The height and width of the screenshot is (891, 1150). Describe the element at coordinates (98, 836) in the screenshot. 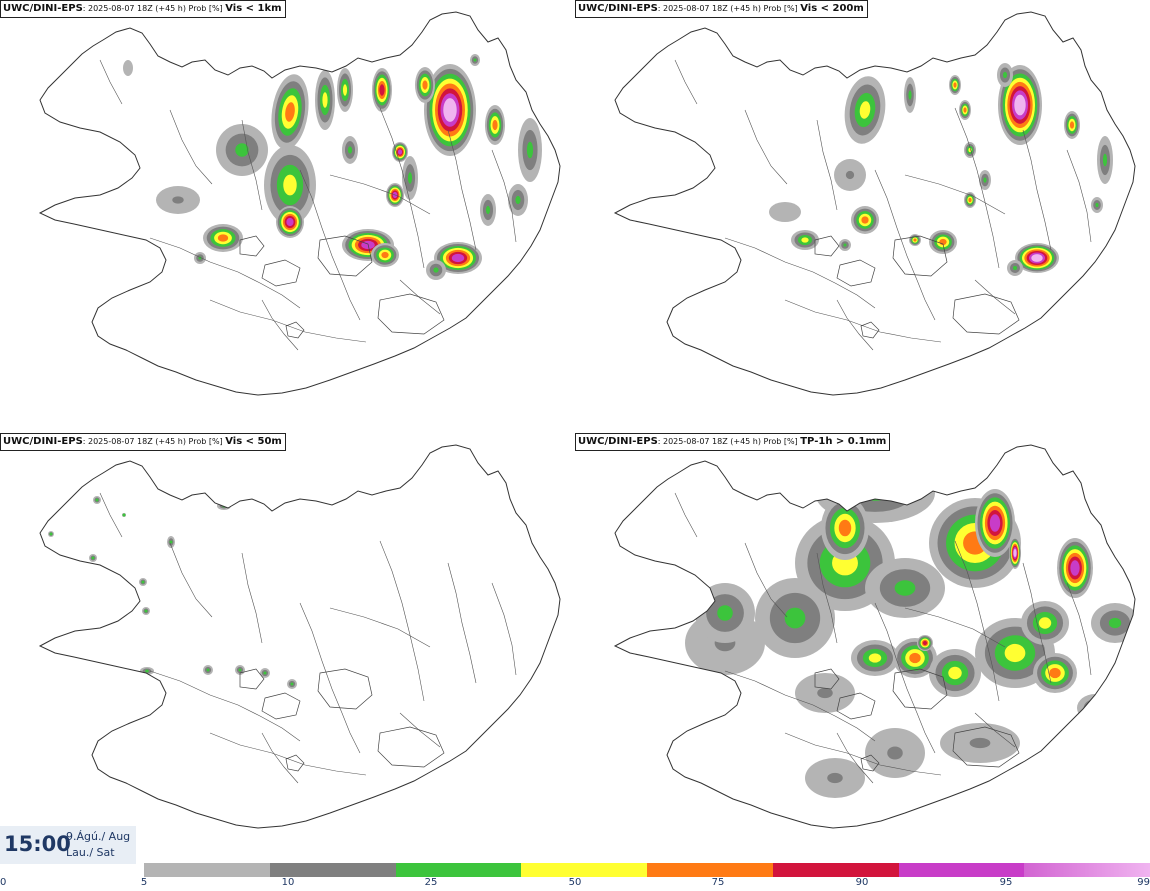

I see `valid-date: 9.Ágú./ Aug` at that location.